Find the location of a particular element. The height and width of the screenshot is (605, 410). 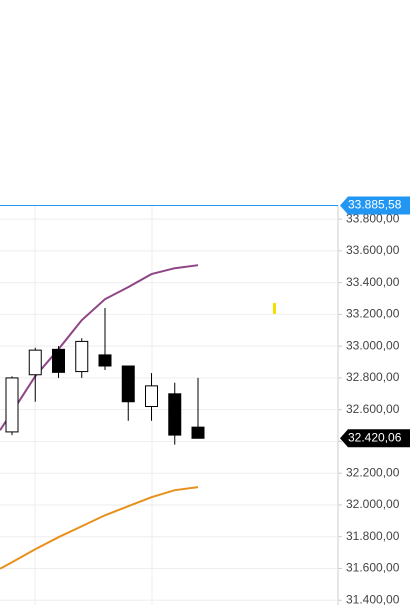

y-tick-label: 32.000,00 is located at coordinates (373, 504).